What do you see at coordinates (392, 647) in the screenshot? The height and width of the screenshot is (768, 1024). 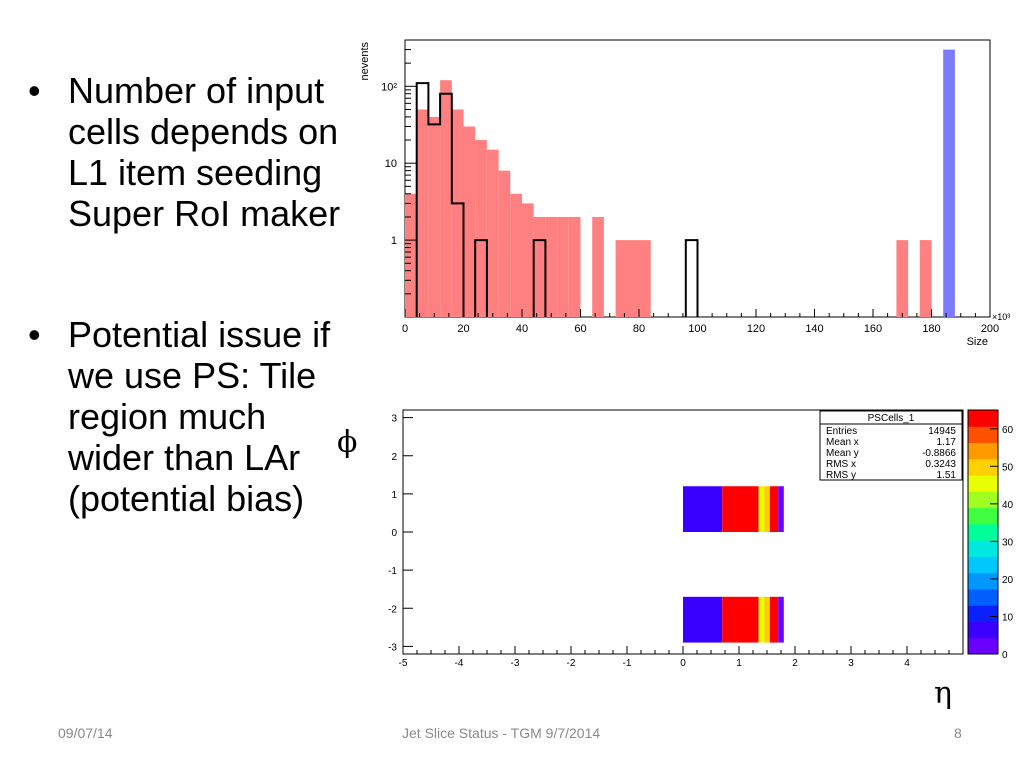 I see `y-tick-label: -3` at bounding box center [392, 647].